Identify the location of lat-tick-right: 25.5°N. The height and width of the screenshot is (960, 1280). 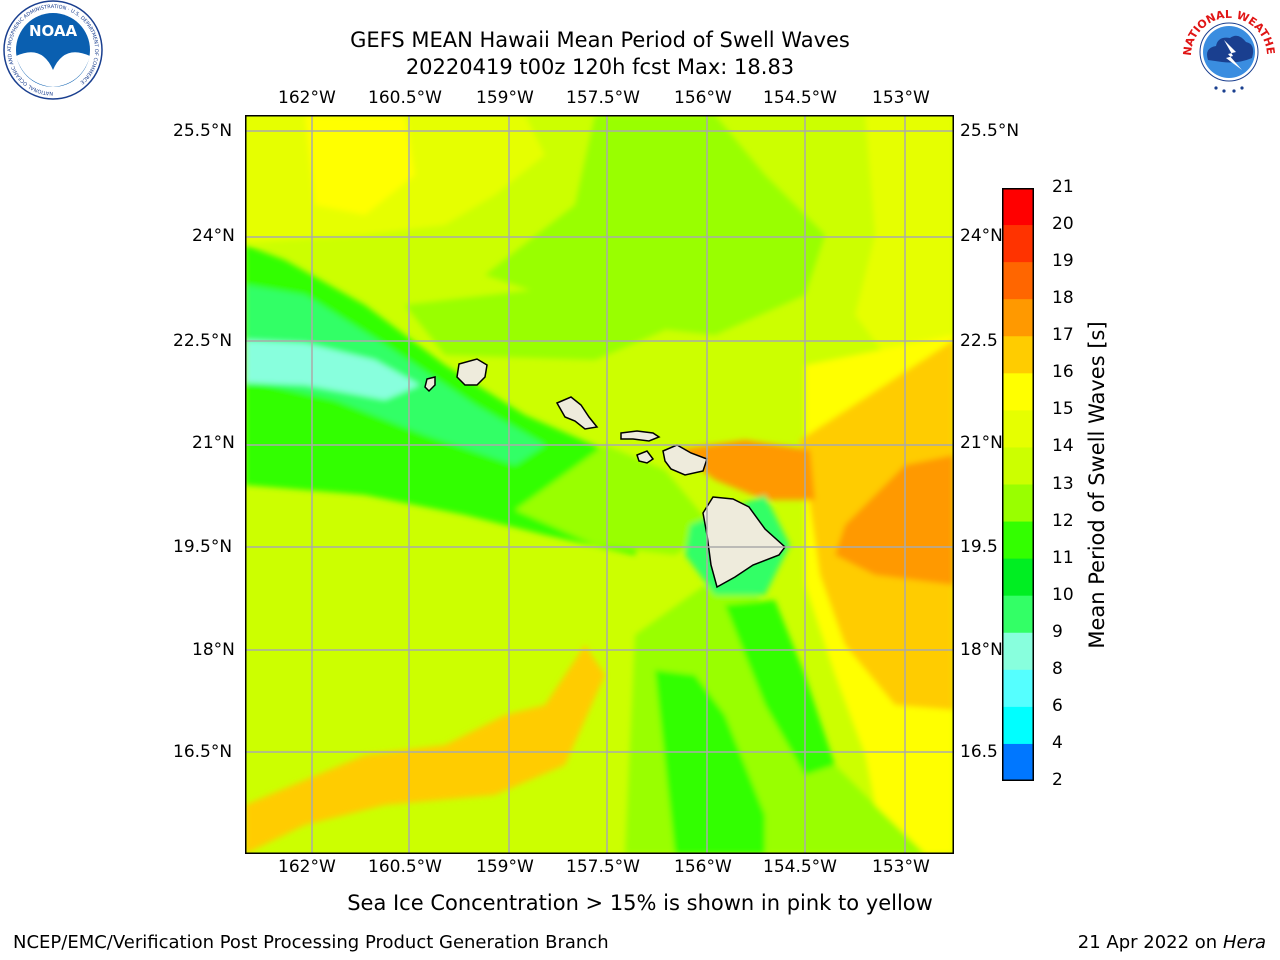
(990, 131).